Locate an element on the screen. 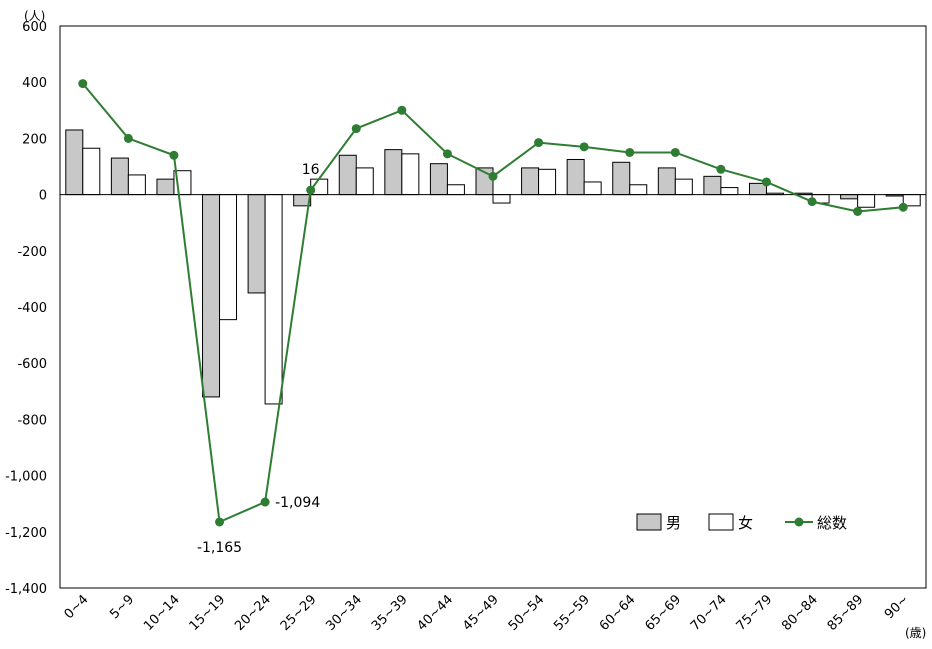  x-tick-label: 15~19 is located at coordinates (208, 613).